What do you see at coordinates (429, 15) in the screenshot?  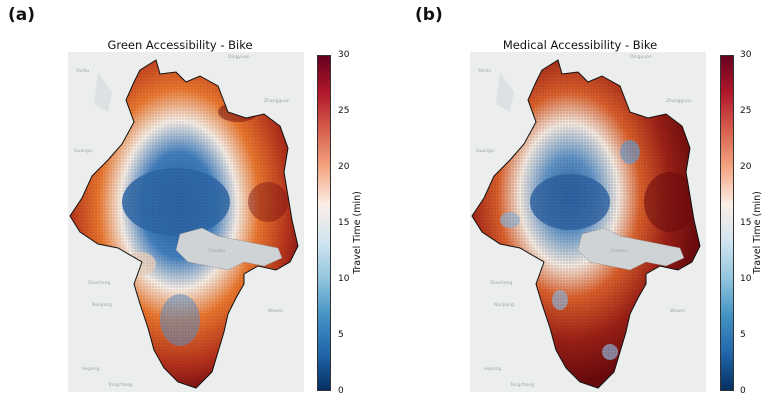 I see `panel-label-b: (b)` at bounding box center [429, 15].